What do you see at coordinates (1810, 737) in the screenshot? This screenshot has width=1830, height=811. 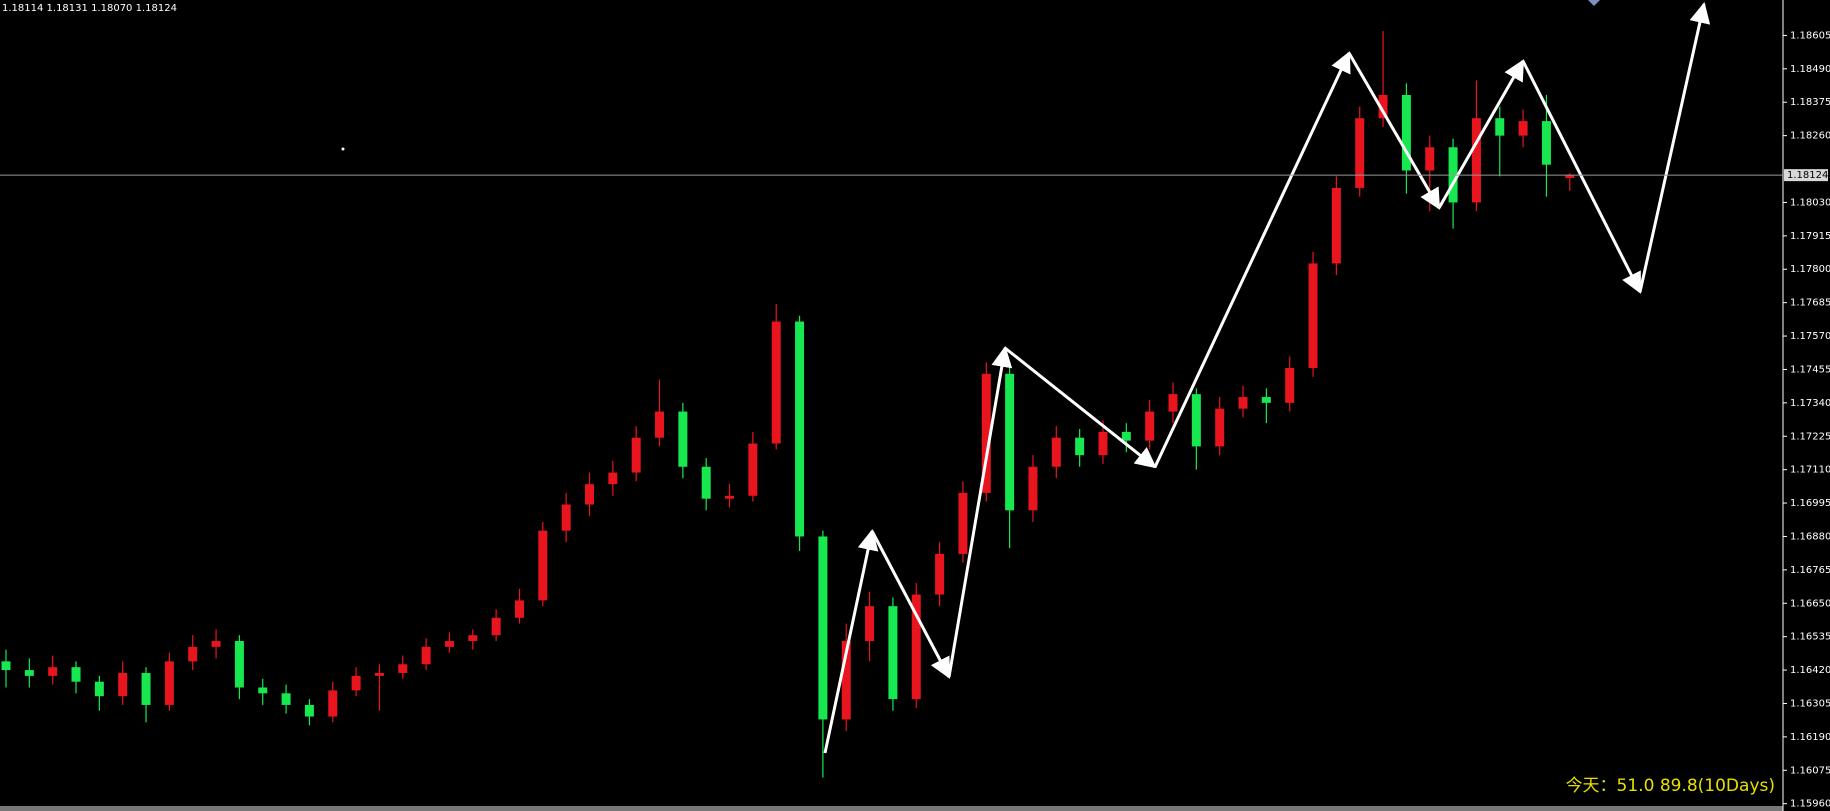 I see `y-tick-label: 1.16190` at bounding box center [1810, 737].